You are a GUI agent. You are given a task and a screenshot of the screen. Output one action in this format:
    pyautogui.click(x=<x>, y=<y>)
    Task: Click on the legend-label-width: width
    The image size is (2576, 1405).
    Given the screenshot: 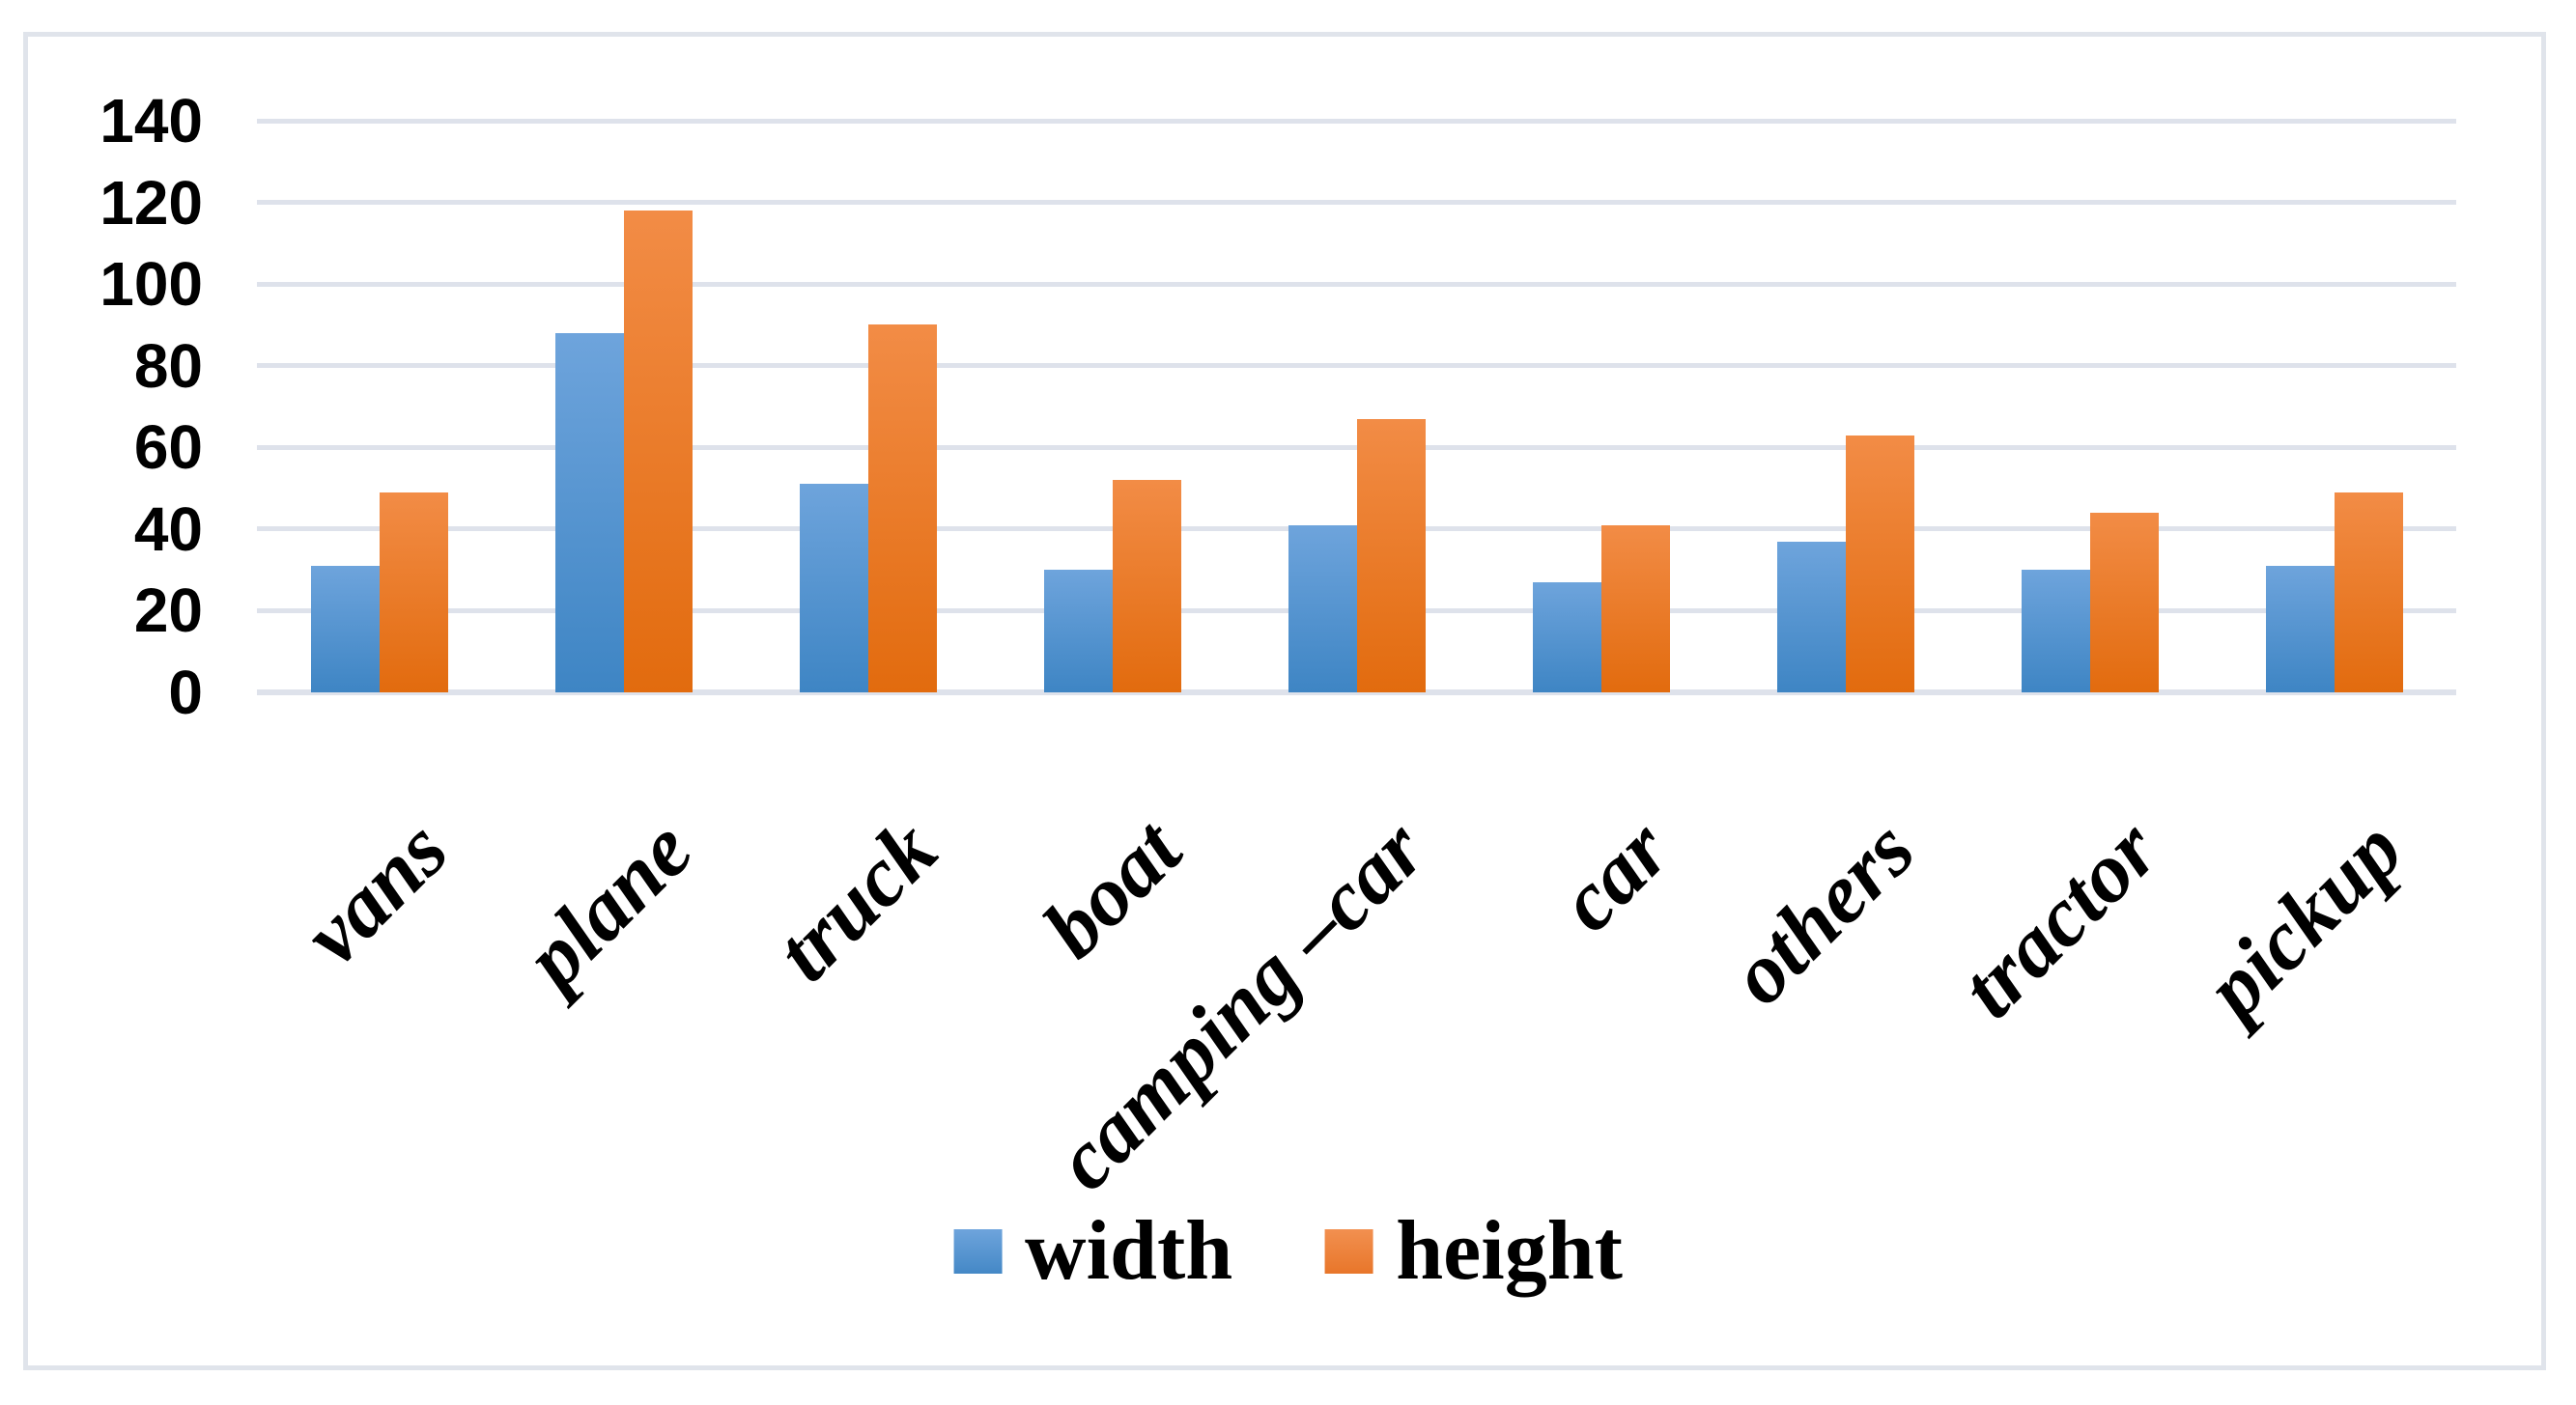 What is the action you would take?
    pyautogui.click(x=1129, y=1251)
    